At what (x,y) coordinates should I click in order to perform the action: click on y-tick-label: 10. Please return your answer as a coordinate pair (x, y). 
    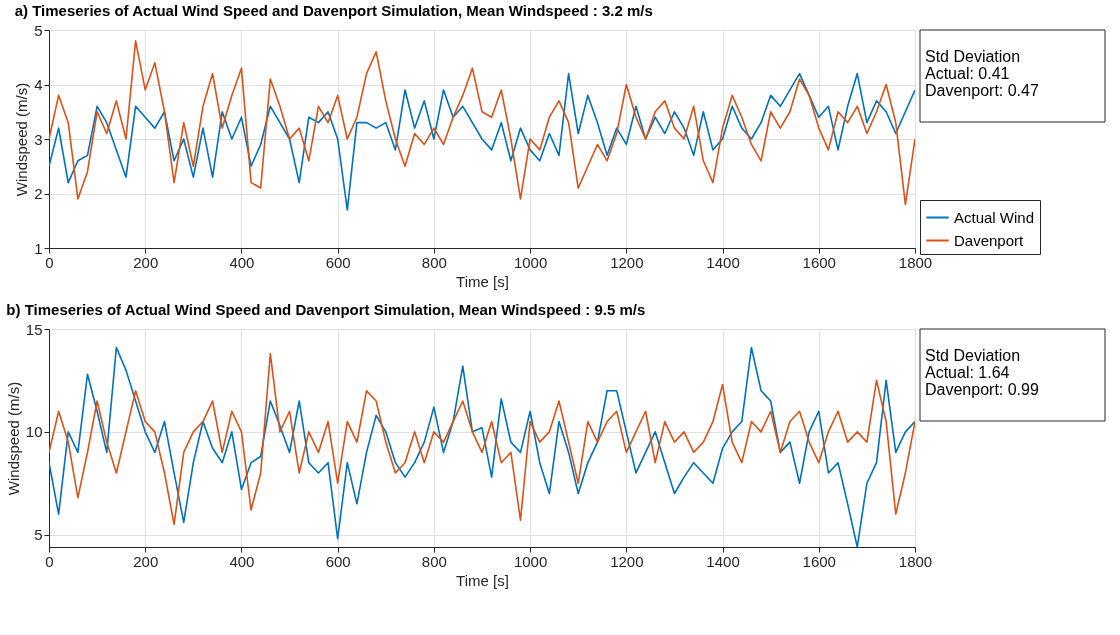
    Looking at the image, I should click on (34, 432).